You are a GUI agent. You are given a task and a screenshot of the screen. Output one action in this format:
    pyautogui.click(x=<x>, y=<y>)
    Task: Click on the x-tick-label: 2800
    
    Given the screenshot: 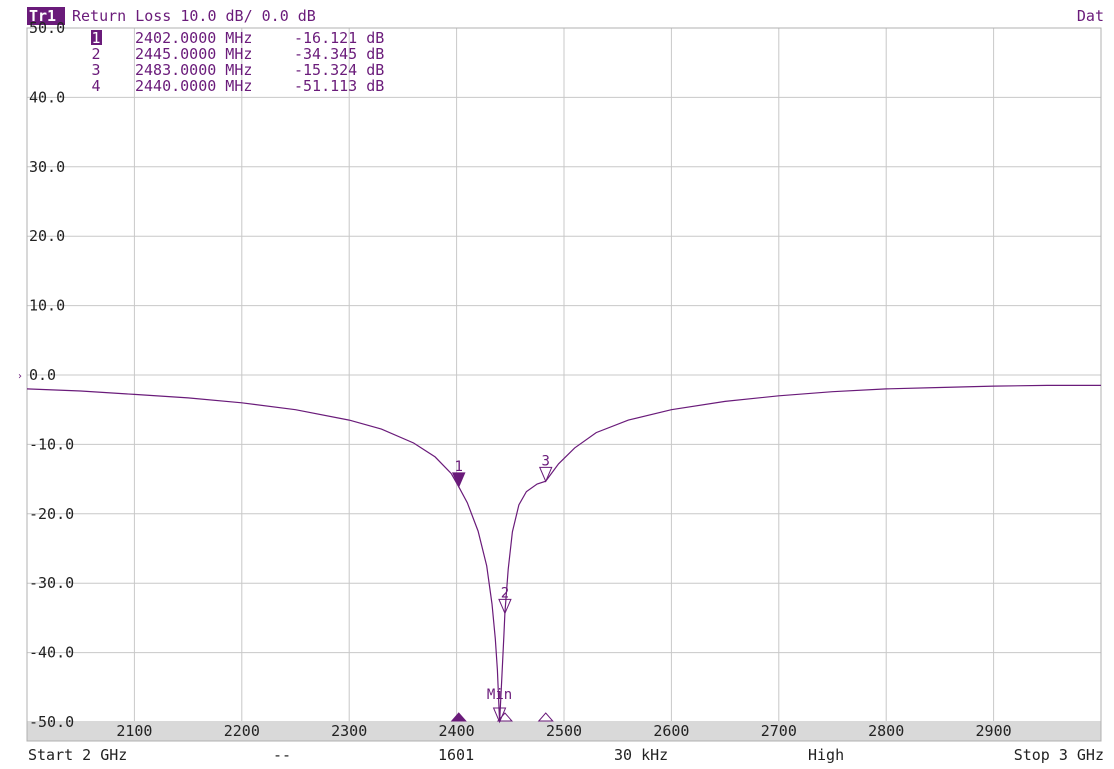 What is the action you would take?
    pyautogui.click(x=886, y=731)
    